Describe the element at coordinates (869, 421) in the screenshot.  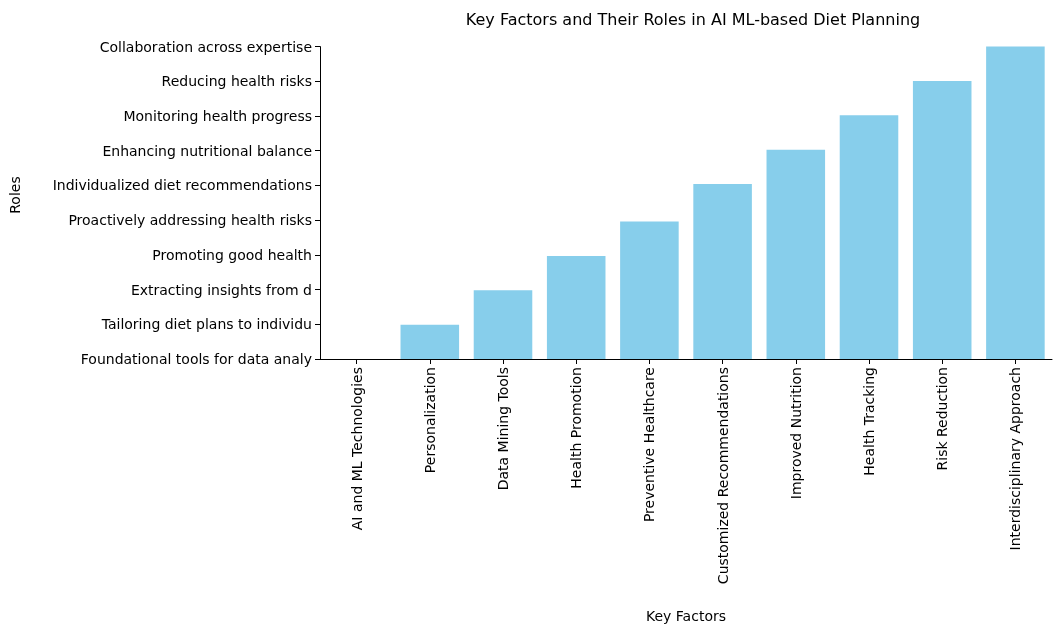
I see `x-tick-label: Health Tracking` at that location.